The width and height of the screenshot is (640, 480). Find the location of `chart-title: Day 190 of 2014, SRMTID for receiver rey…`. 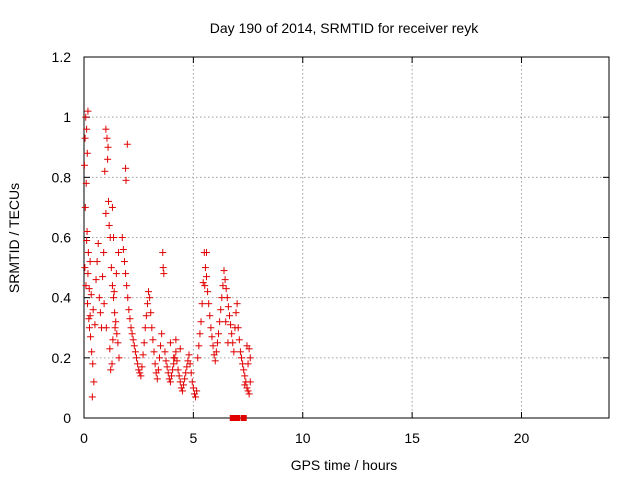

chart-title: Day 190 of 2014, SRMTID for receiver rey… is located at coordinates (344, 28).